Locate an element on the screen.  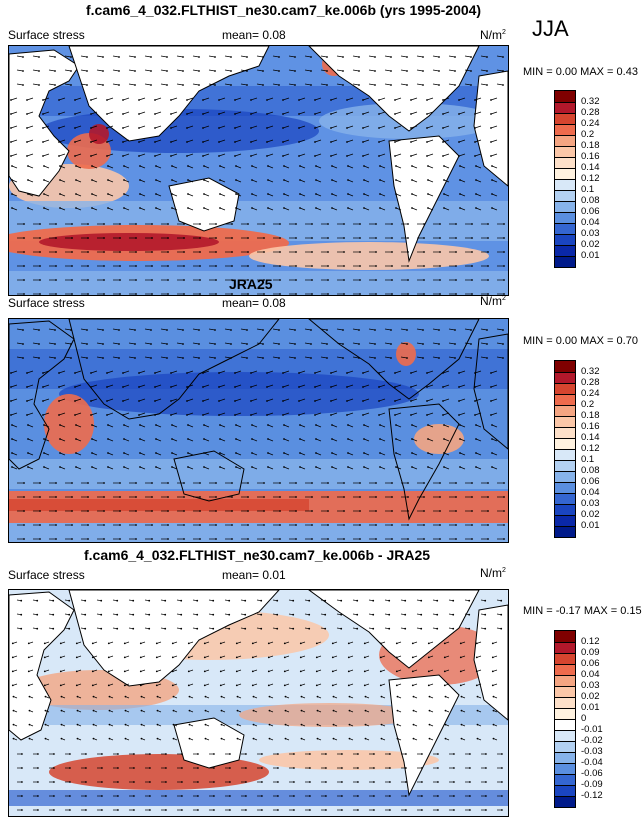
panel-2-min-max: MIN = 0.00 MAX = 0.70 is located at coordinates (580, 341).